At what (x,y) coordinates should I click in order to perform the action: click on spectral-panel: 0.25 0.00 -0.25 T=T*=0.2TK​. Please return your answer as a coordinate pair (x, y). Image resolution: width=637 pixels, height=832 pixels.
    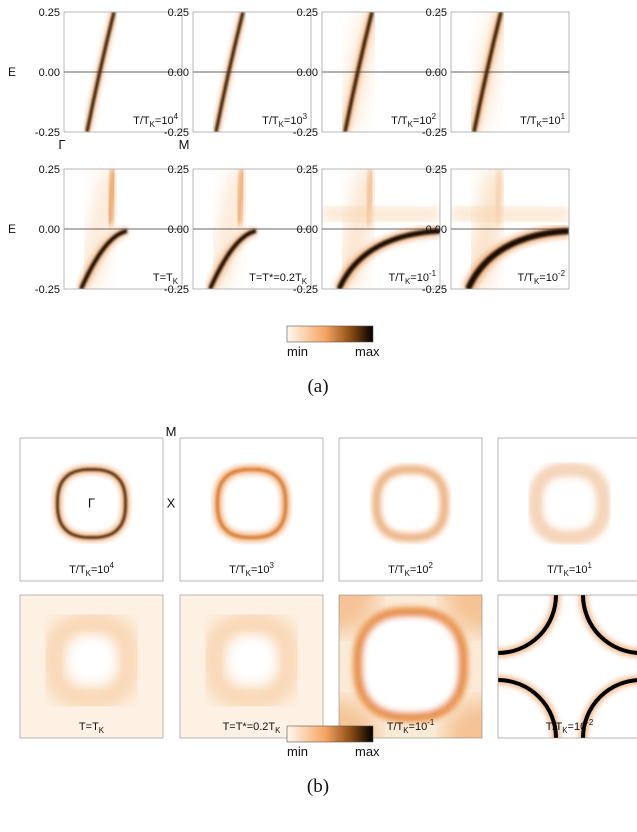
    Looking at the image, I should click on (238, 230).